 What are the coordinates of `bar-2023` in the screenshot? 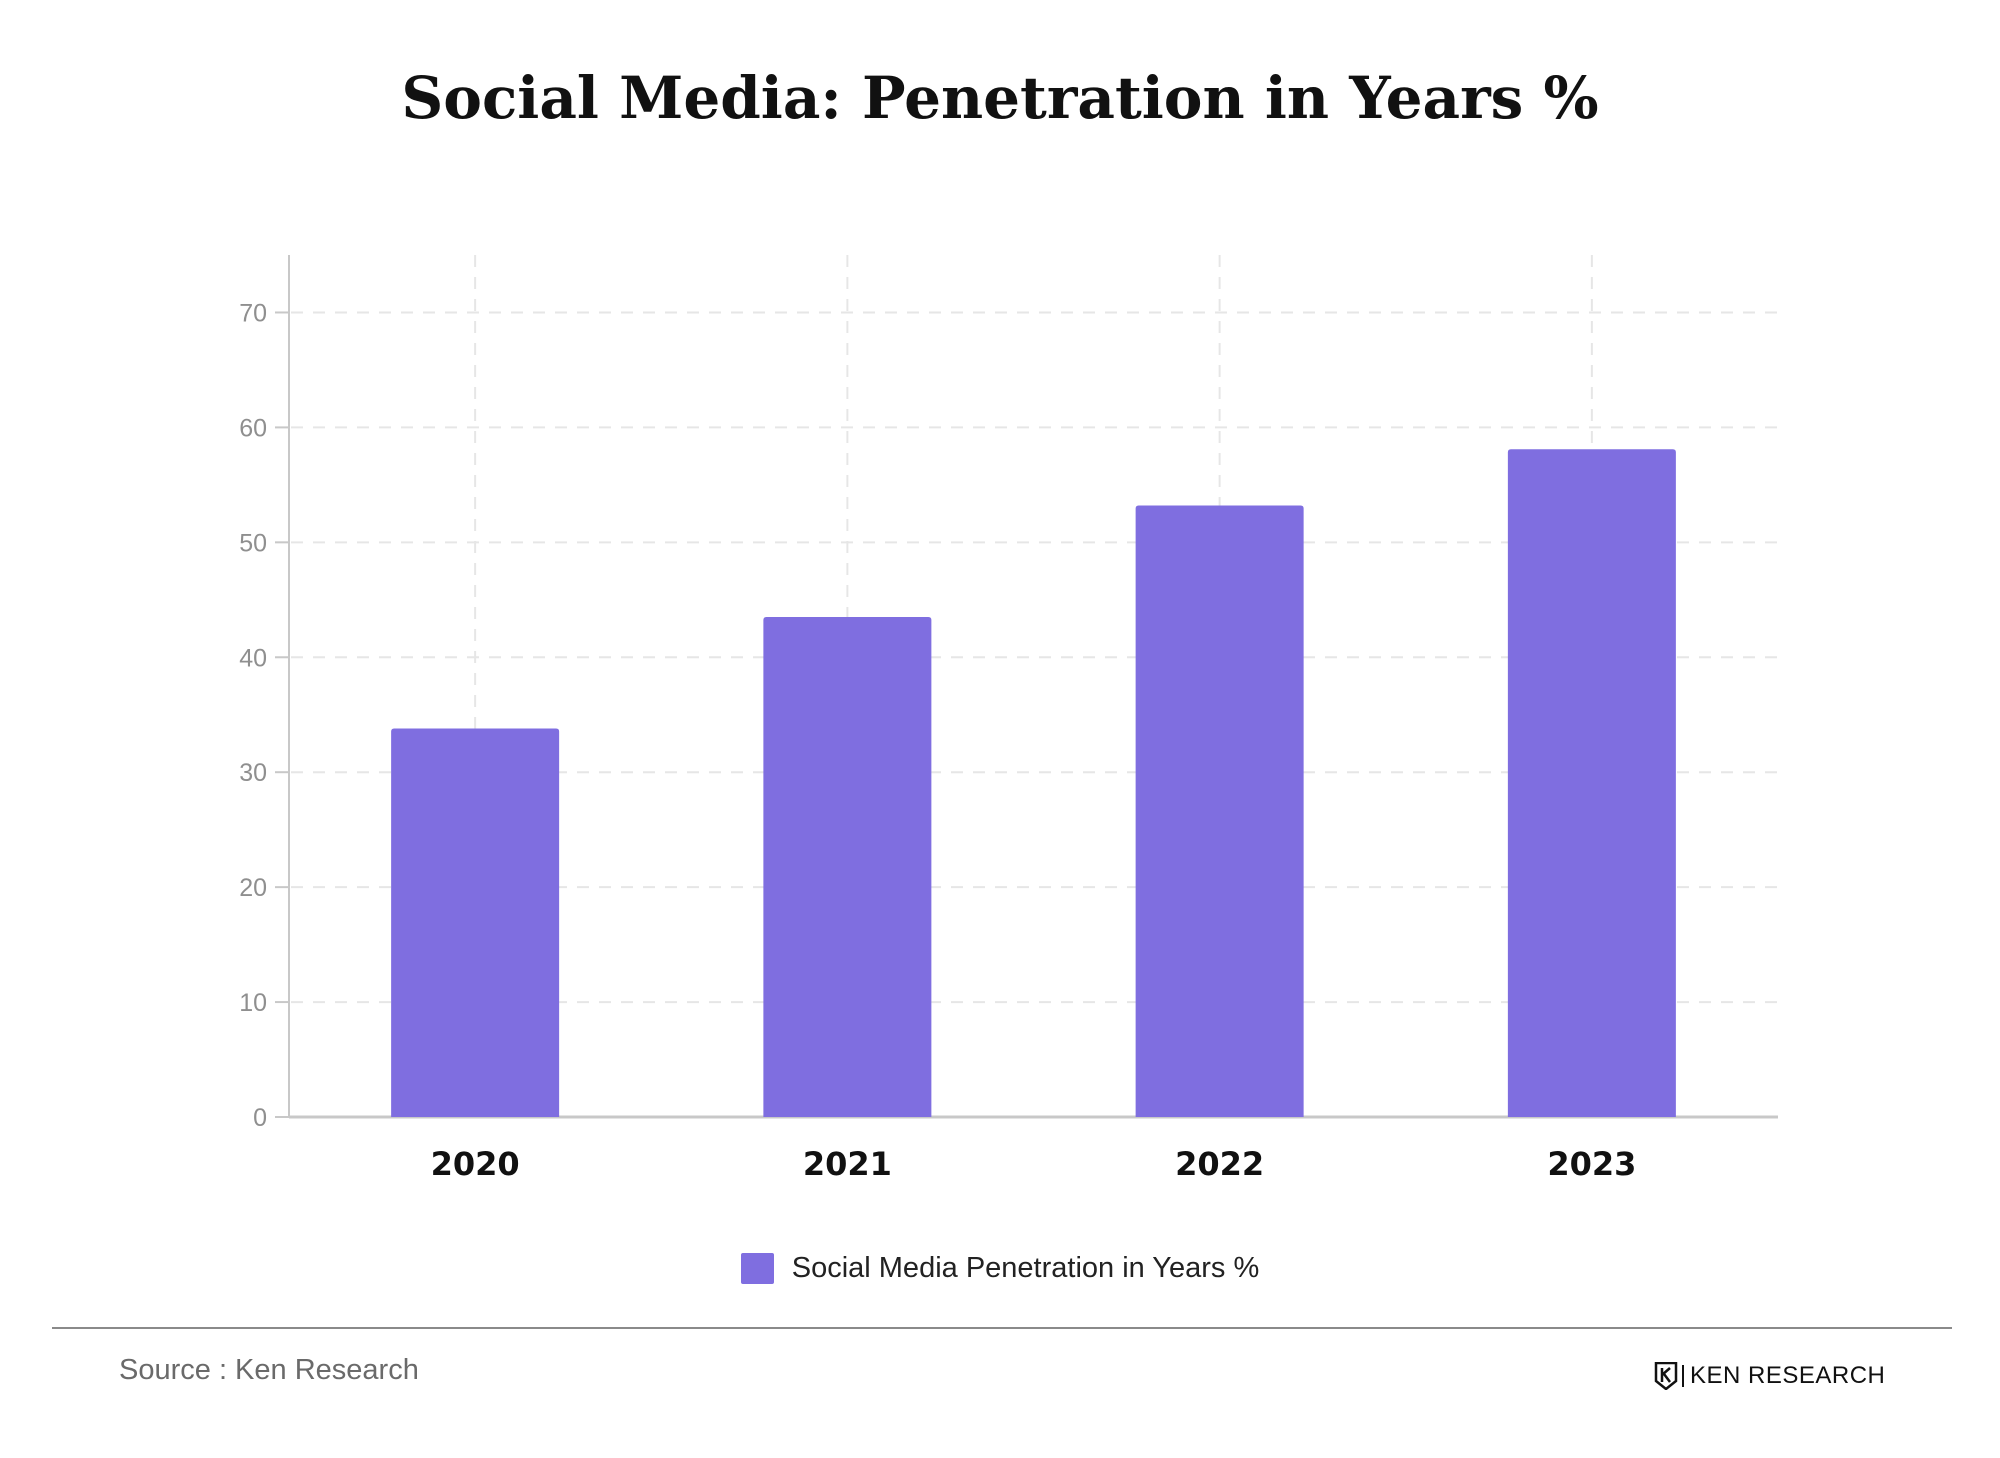 It's located at (1591, 783).